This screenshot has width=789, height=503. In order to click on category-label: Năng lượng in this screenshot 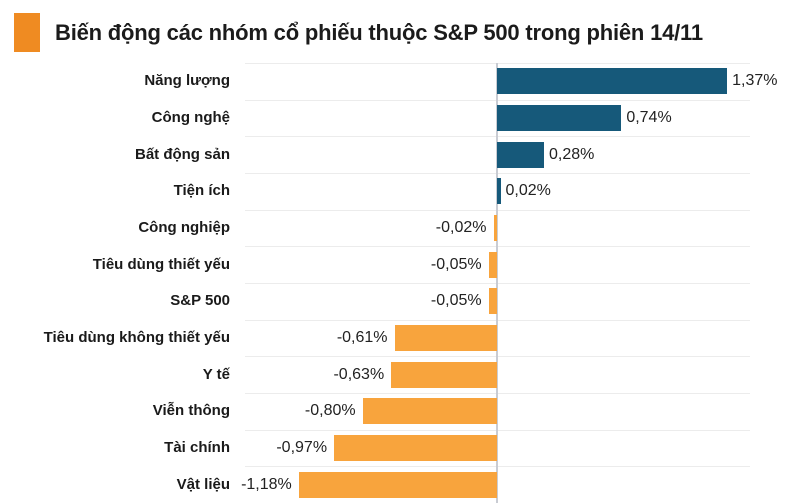, I will do `click(187, 80)`.